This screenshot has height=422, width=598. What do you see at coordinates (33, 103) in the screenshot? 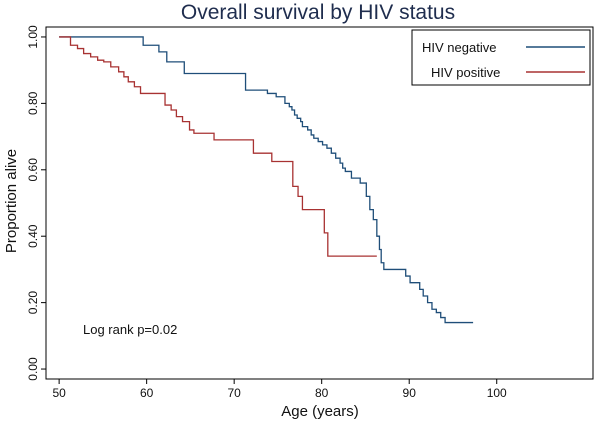
I see `y-tick-label: 0.80` at bounding box center [33, 103].